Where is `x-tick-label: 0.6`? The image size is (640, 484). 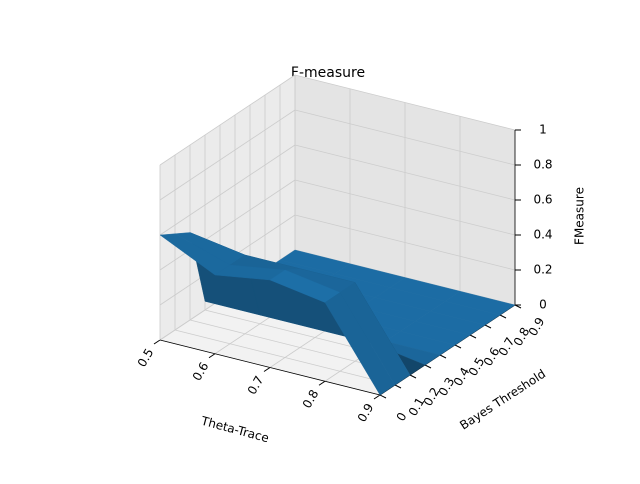
x-tick-label: 0.6 is located at coordinates (201, 372).